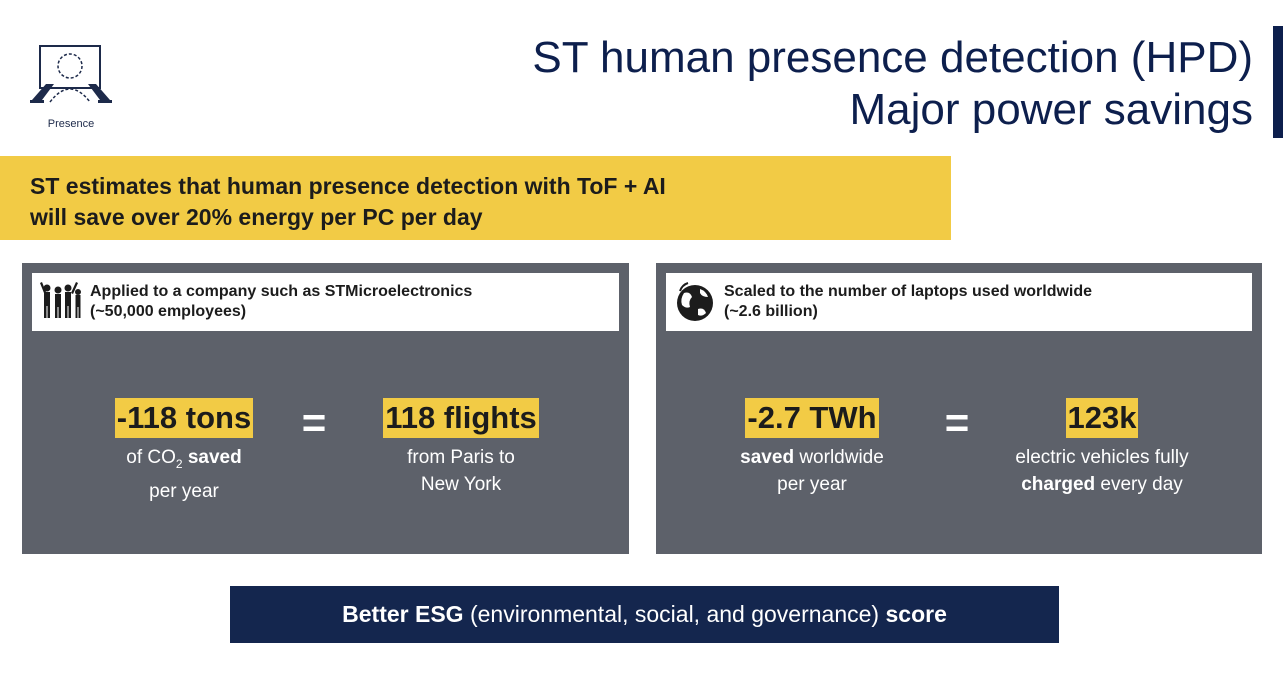  What do you see at coordinates (71, 124) in the screenshot?
I see `logo-label: Presence` at bounding box center [71, 124].